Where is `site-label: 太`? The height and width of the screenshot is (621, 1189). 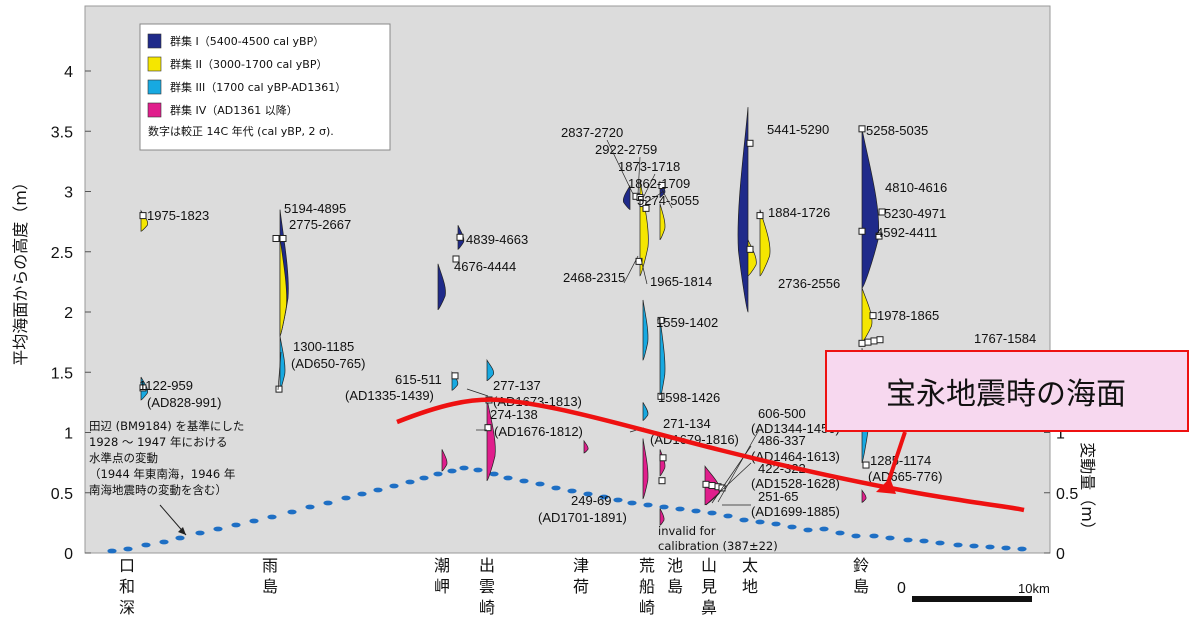 site-label: 太 is located at coordinates (750, 565).